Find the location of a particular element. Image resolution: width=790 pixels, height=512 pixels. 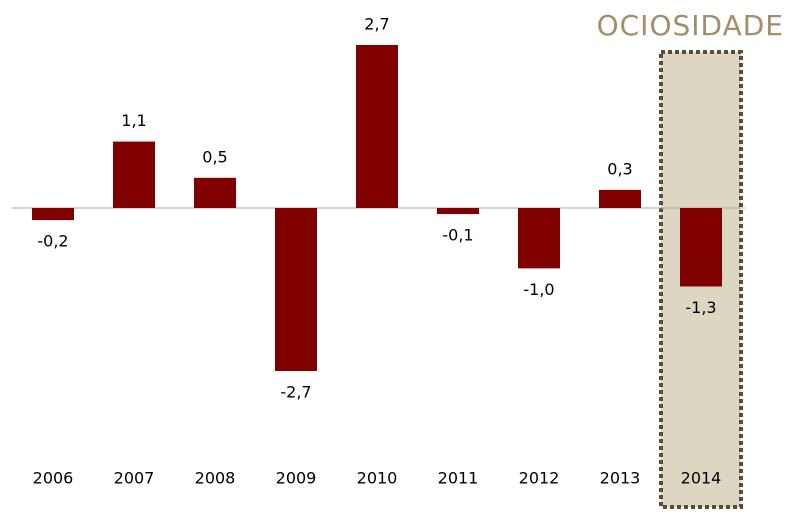

data-label: -2,7 is located at coordinates (295, 392).